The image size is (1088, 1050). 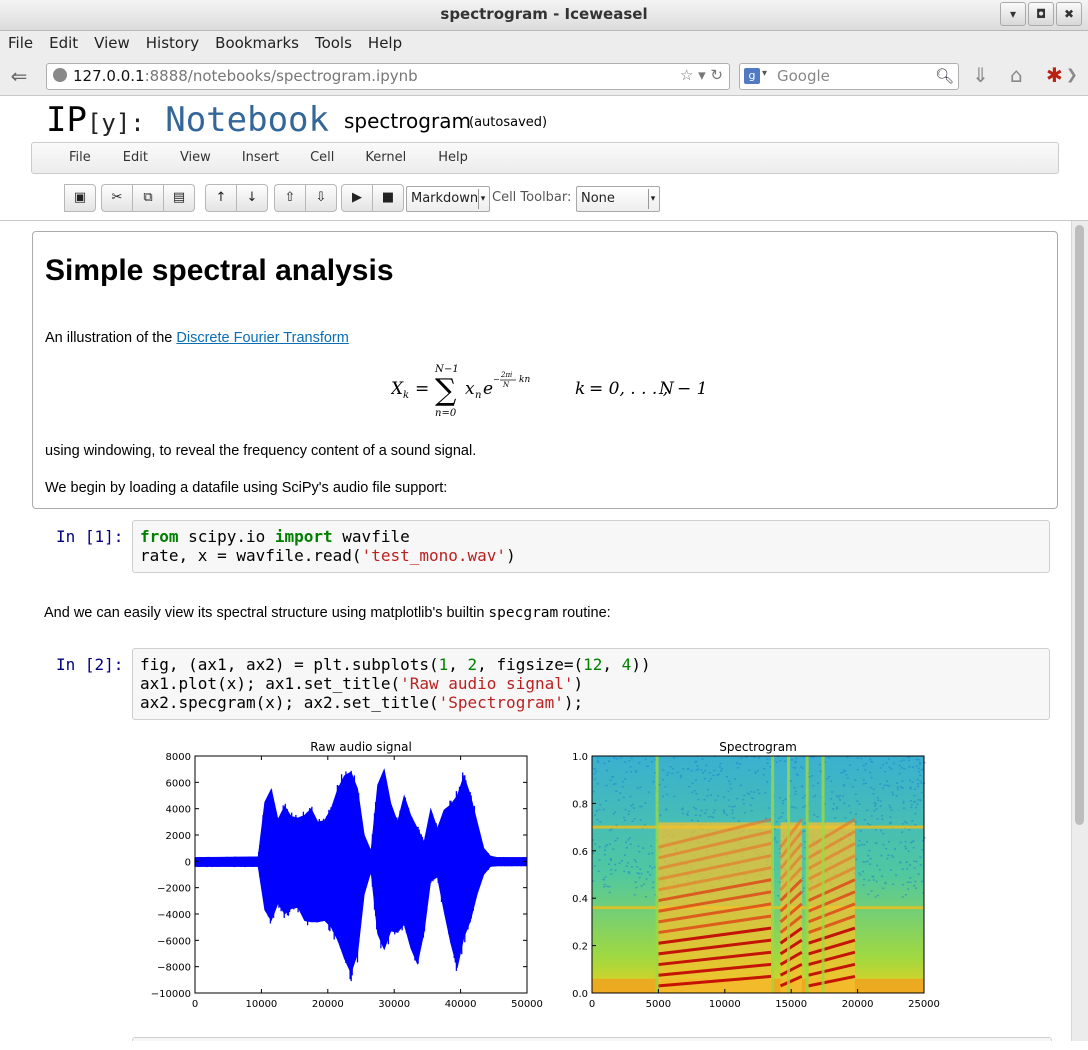 What do you see at coordinates (1016, 75) in the screenshot?
I see `home-icon: ⌂` at bounding box center [1016, 75].